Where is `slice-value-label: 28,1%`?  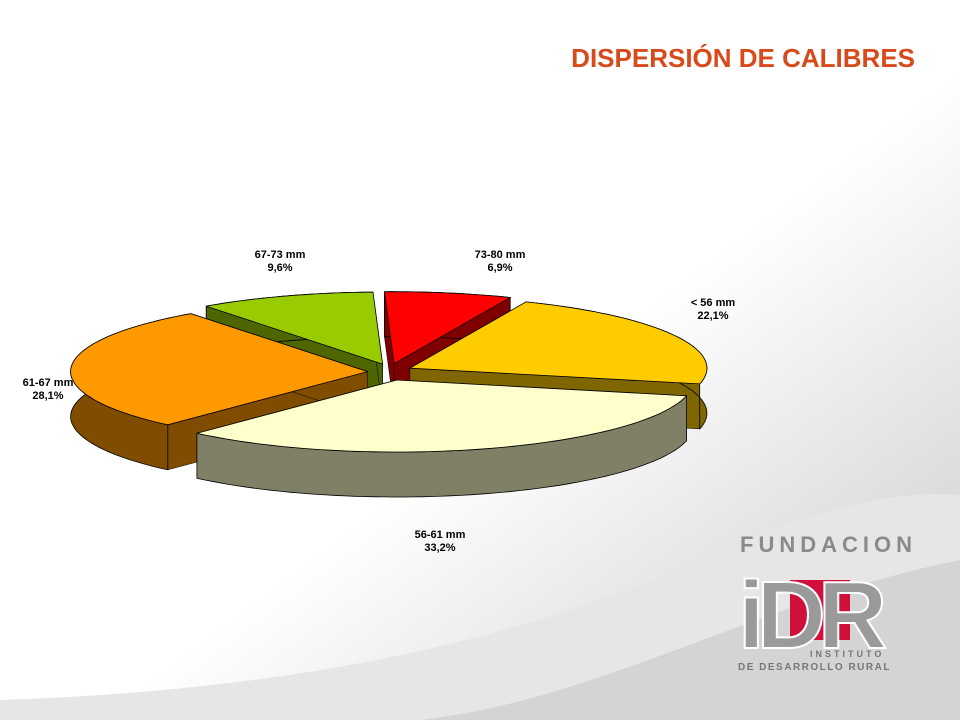 slice-value-label: 28,1% is located at coordinates (47, 396).